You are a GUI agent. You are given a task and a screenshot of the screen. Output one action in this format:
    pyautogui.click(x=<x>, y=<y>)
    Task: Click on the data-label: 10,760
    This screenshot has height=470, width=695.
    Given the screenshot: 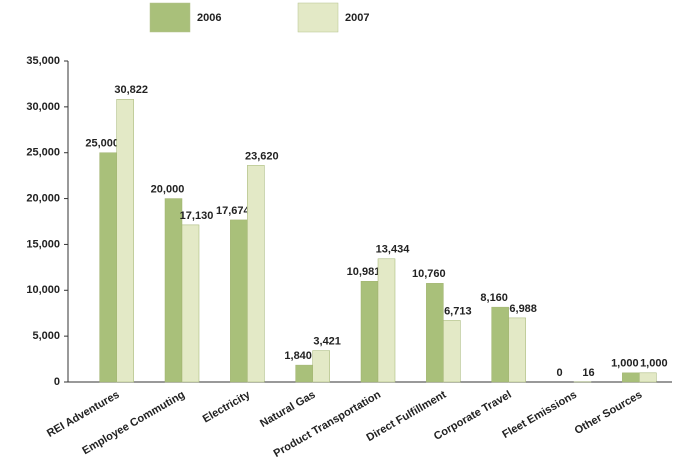 What is the action you would take?
    pyautogui.click(x=429, y=274)
    